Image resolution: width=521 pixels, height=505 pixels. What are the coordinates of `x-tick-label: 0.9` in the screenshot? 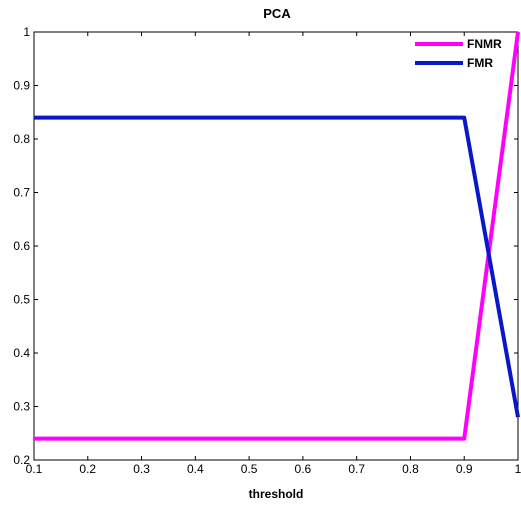 It's located at (464, 469).